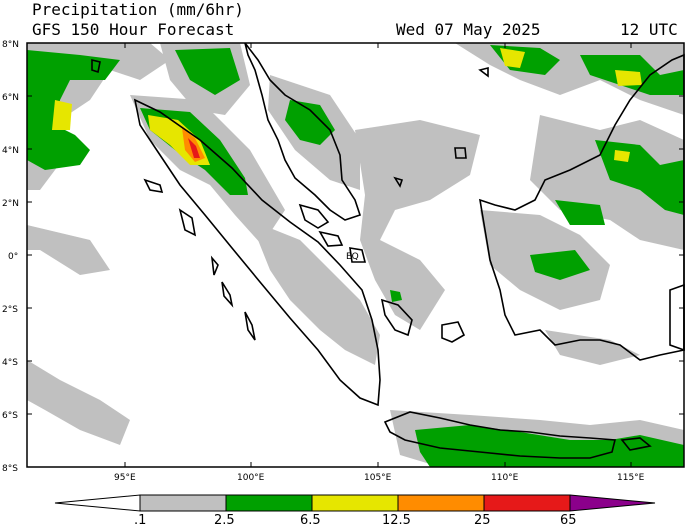 This screenshot has height=525, width=700. What do you see at coordinates (97, 503) in the screenshot?
I see `colorbar-low-arrow` at bounding box center [97, 503].